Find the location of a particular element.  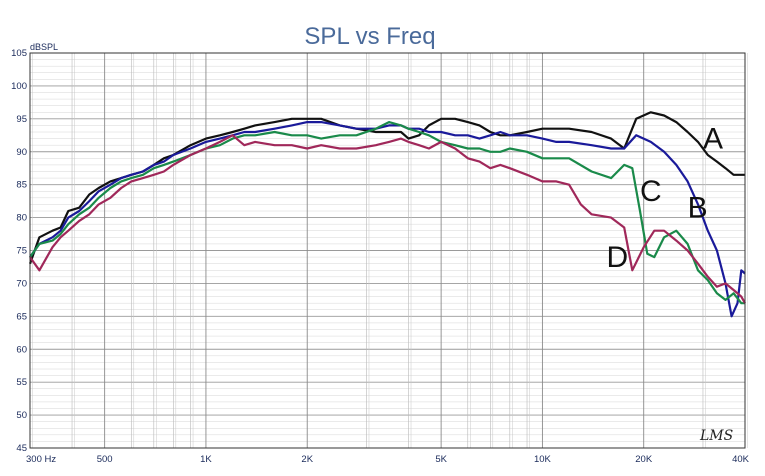

x-tick-label: 500 is located at coordinates (105, 459).